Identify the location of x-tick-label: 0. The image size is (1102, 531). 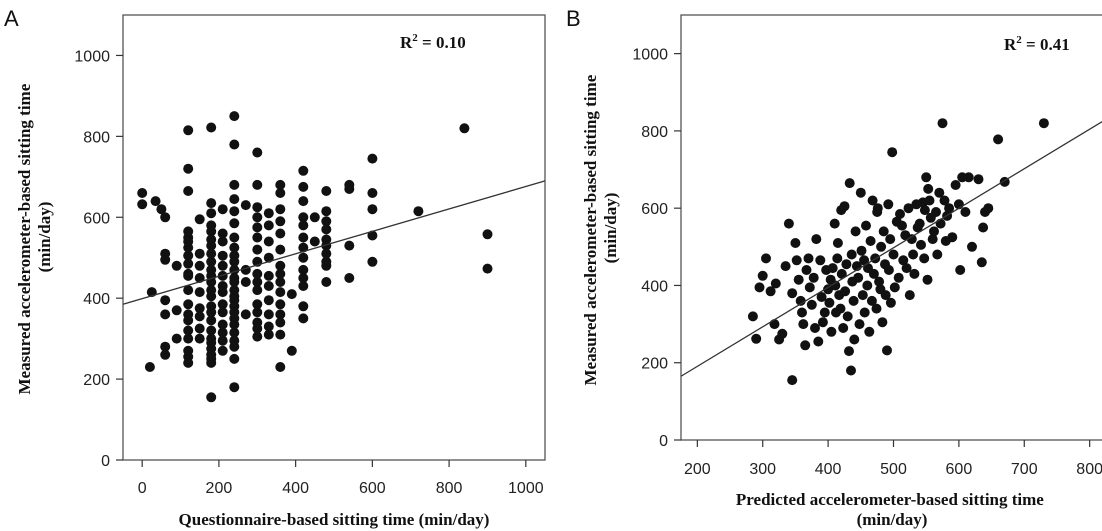
(142, 488).